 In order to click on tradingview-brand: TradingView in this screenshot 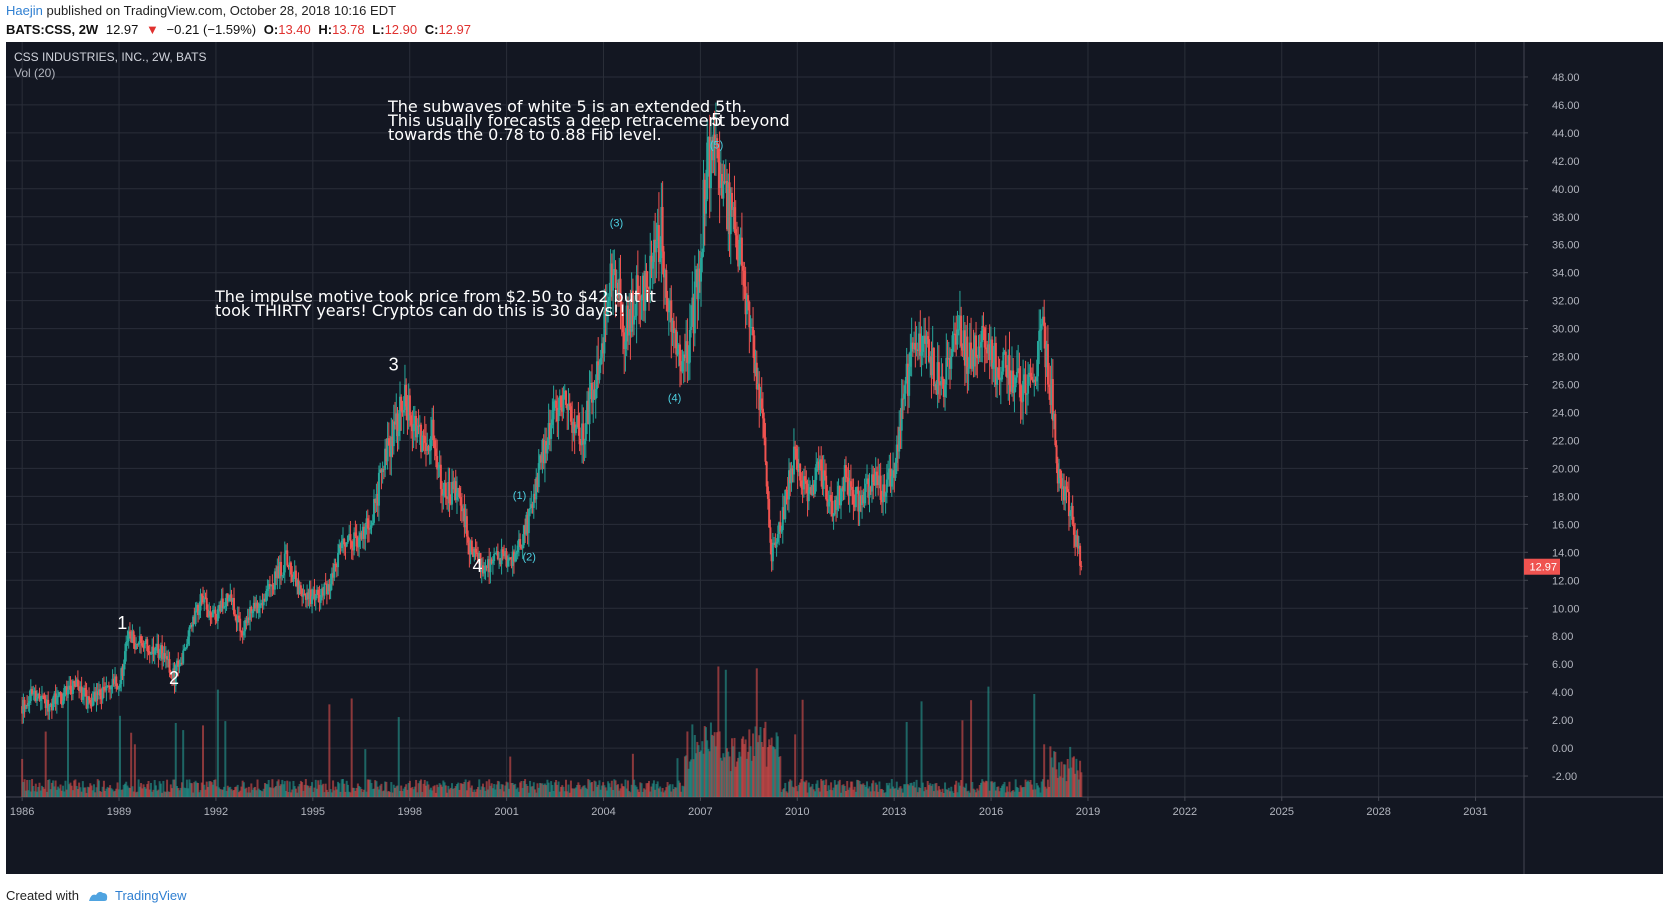, I will do `click(150, 895)`.